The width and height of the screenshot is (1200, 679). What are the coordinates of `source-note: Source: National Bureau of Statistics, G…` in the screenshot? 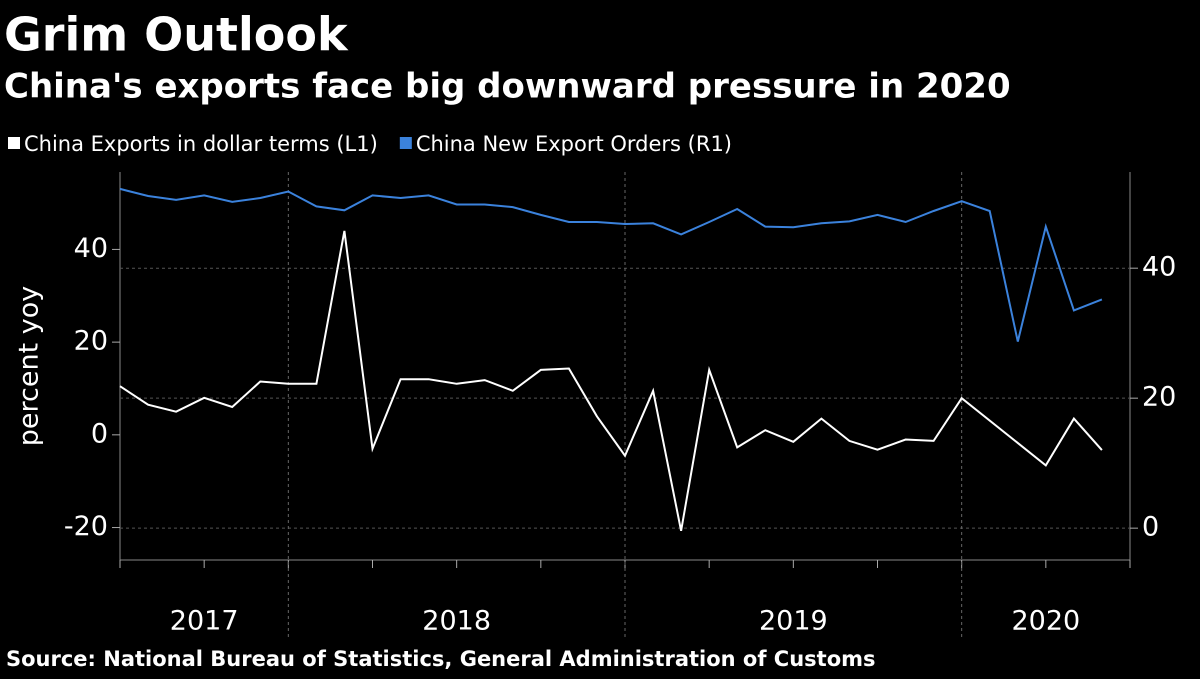 It's located at (441, 659).